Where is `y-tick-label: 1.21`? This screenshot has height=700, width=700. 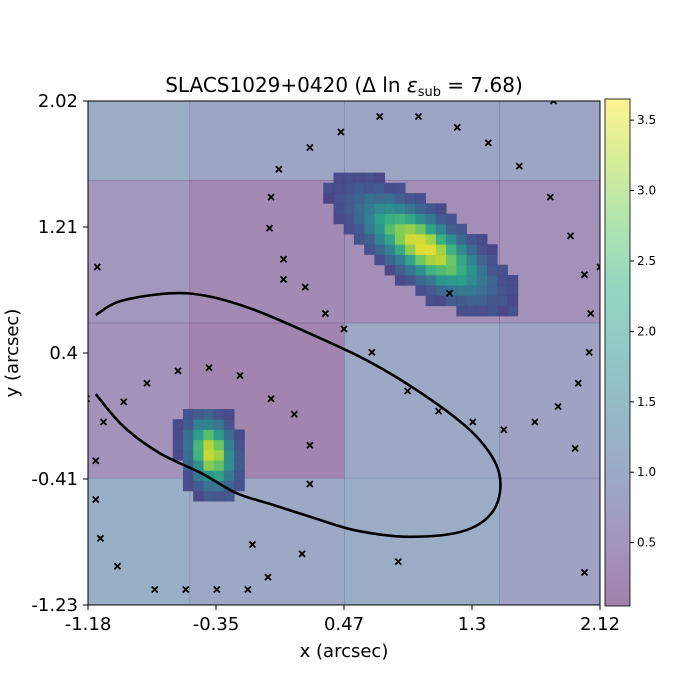
y-tick-label: 1.21 is located at coordinates (58, 227).